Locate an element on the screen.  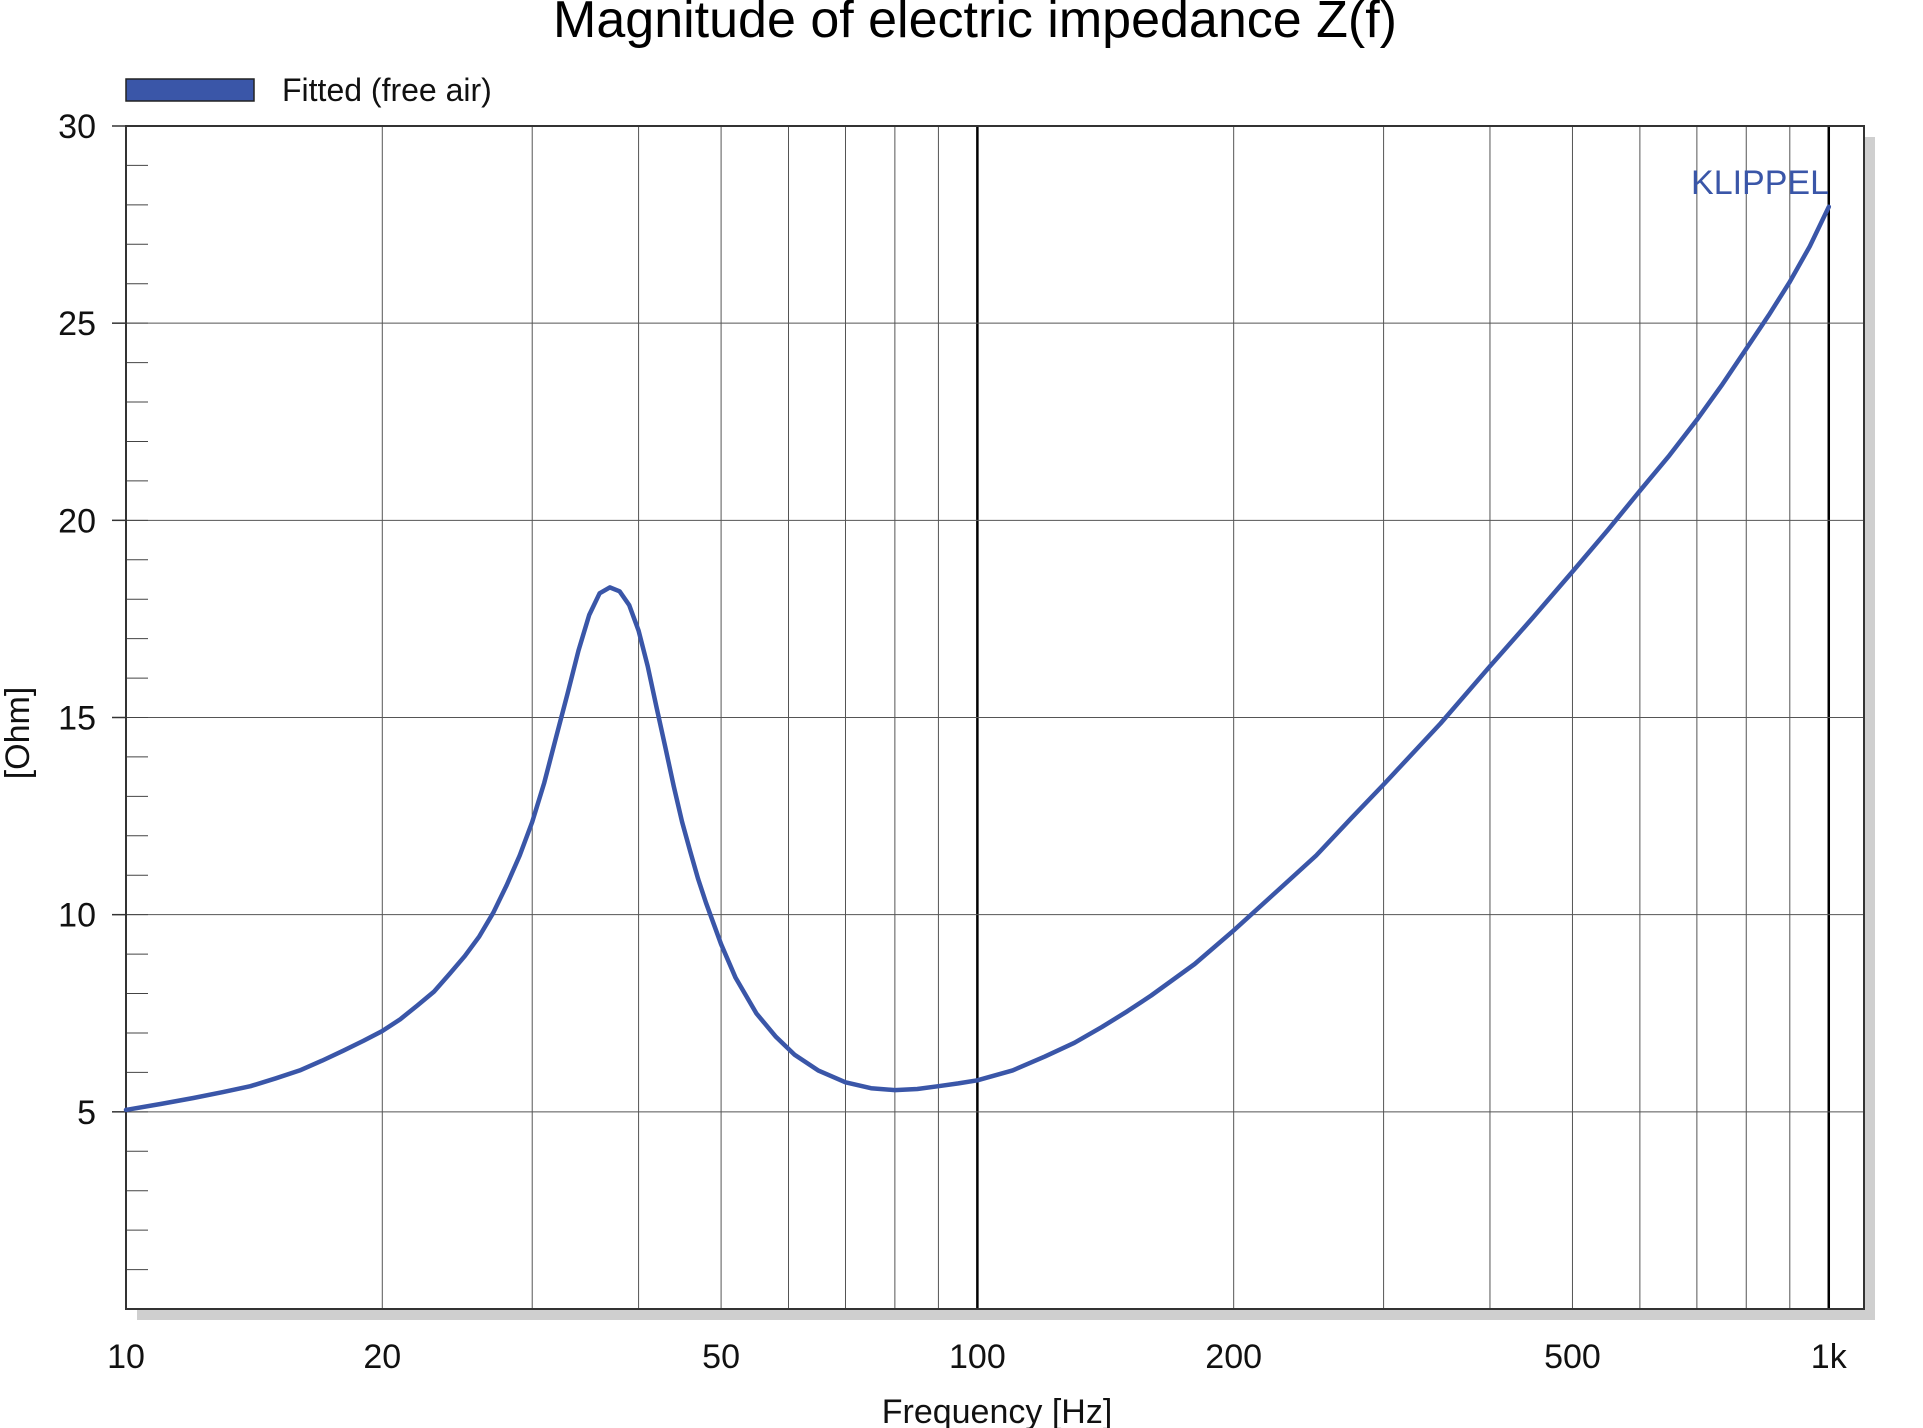
klippel-watermark: KLIPPEL is located at coordinates (1760, 183).